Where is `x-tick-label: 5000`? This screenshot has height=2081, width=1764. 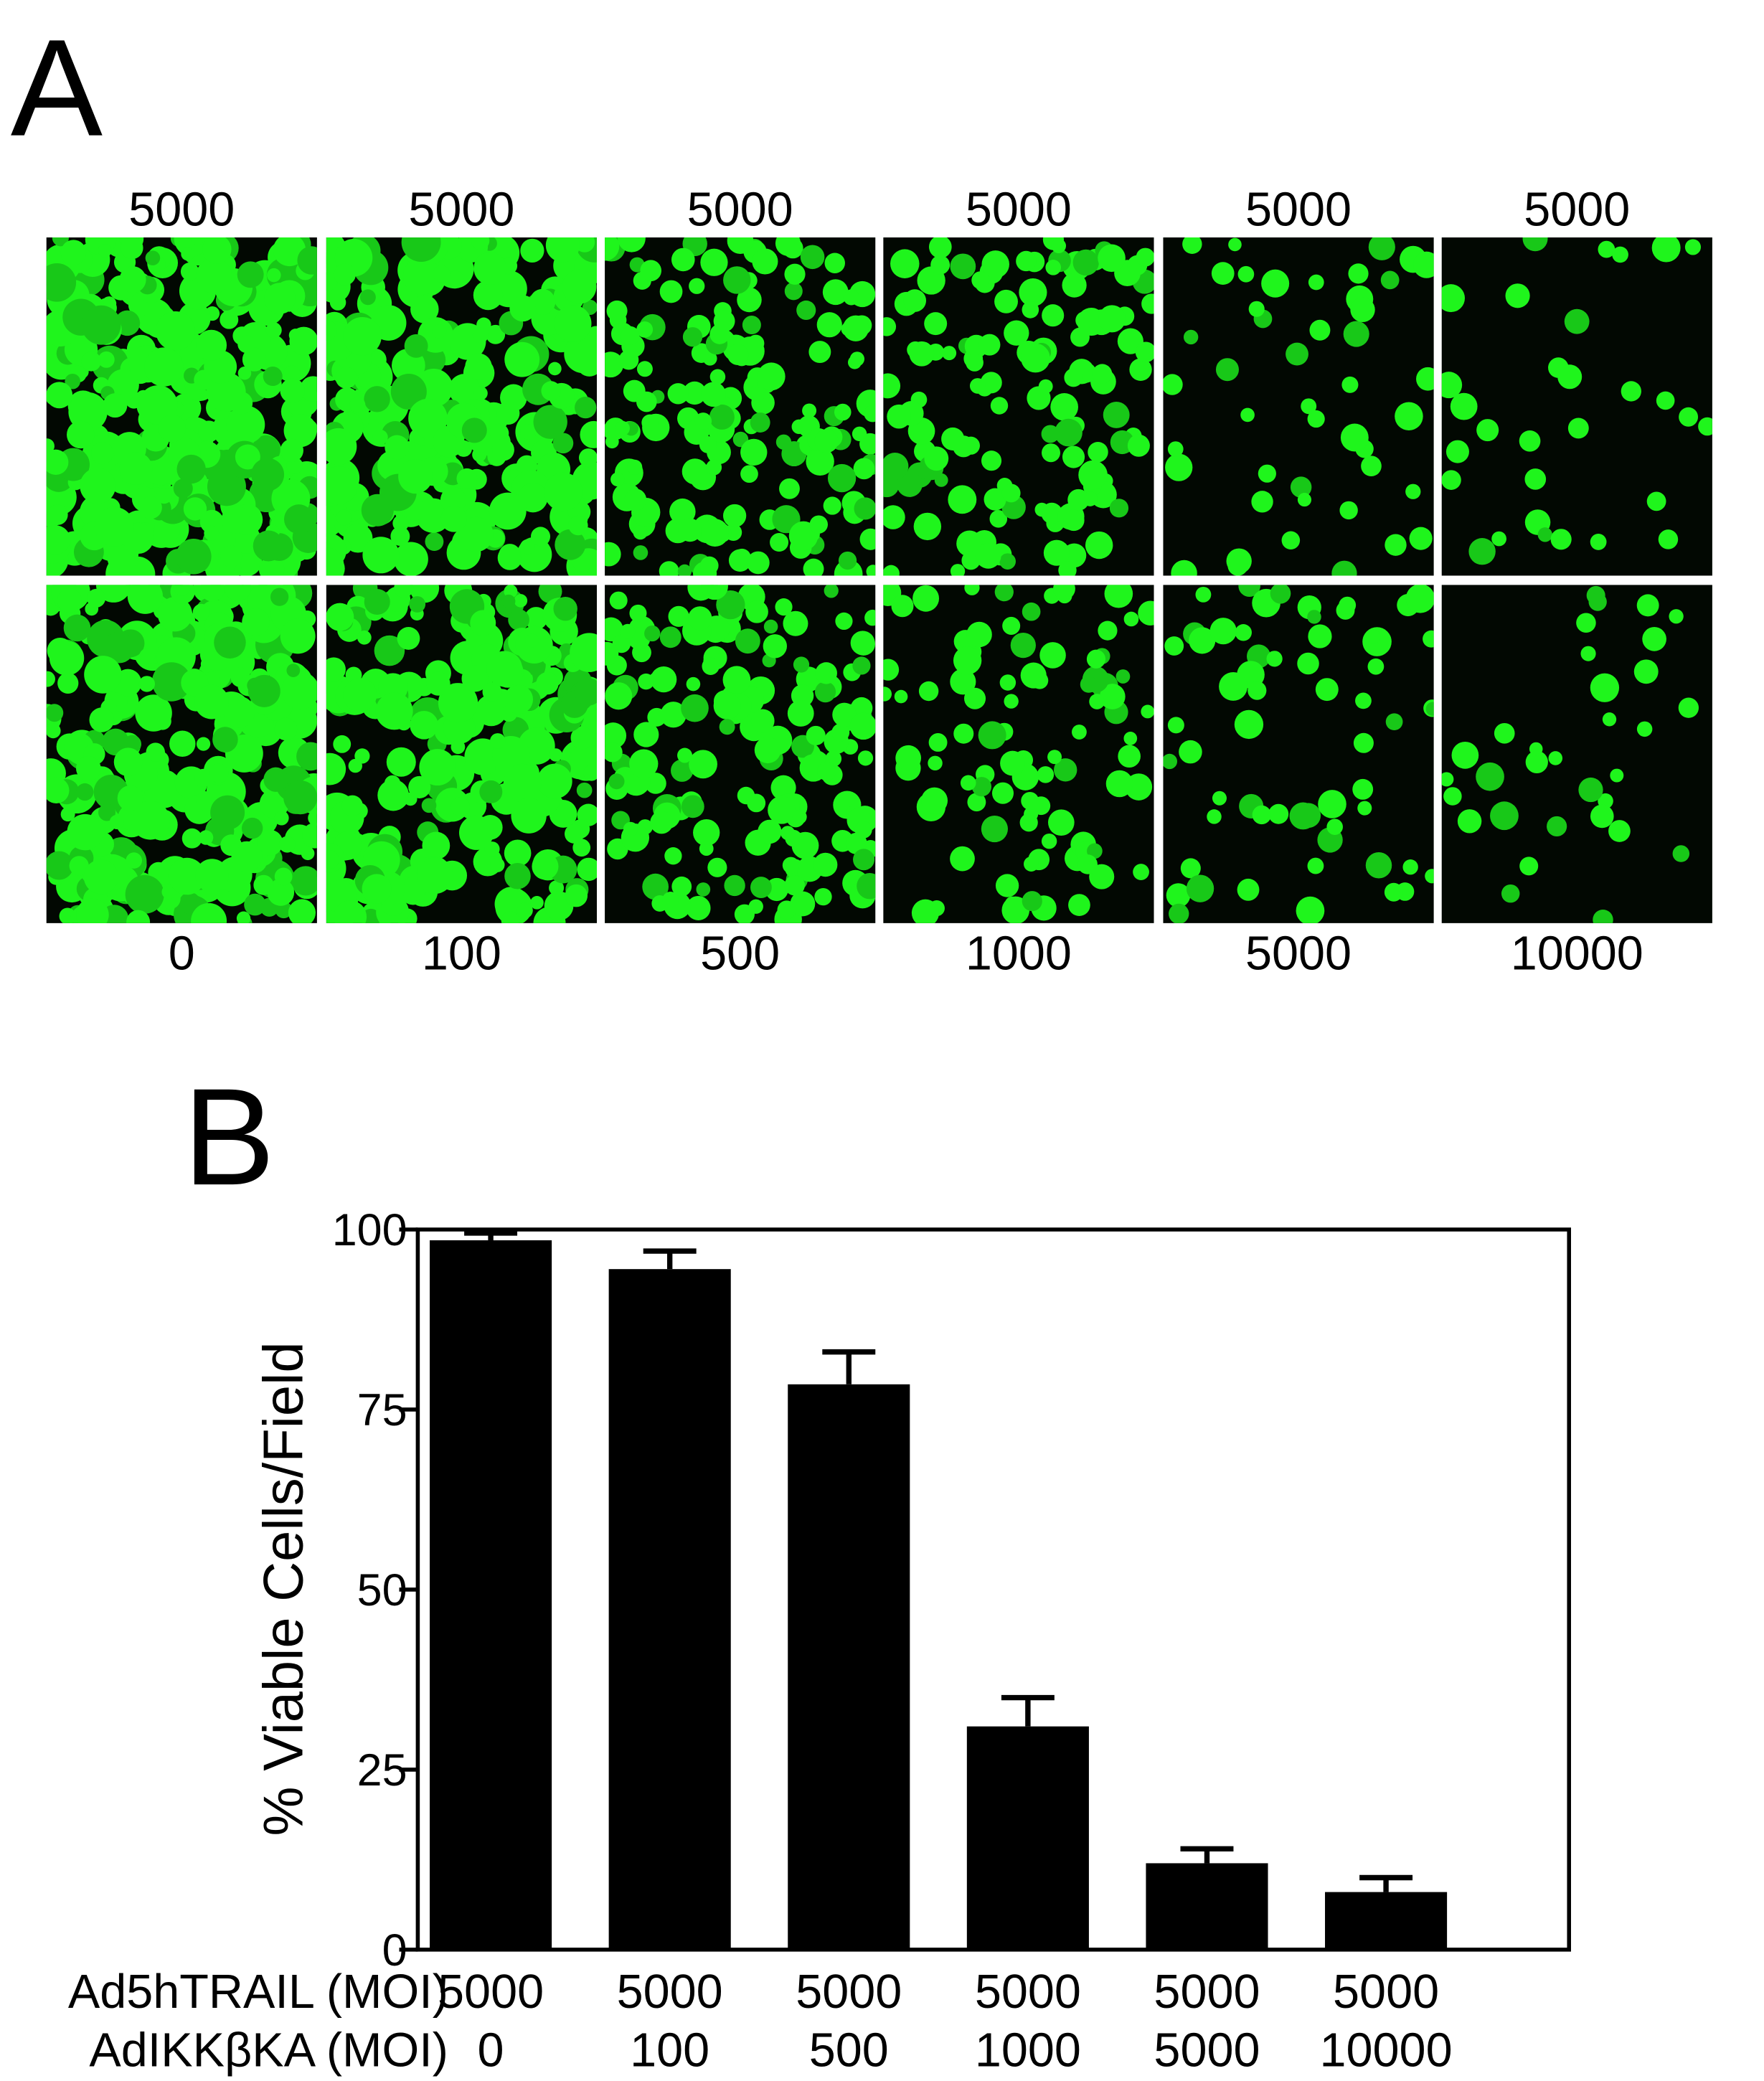
x-tick-label: 5000 is located at coordinates (1386, 1992).